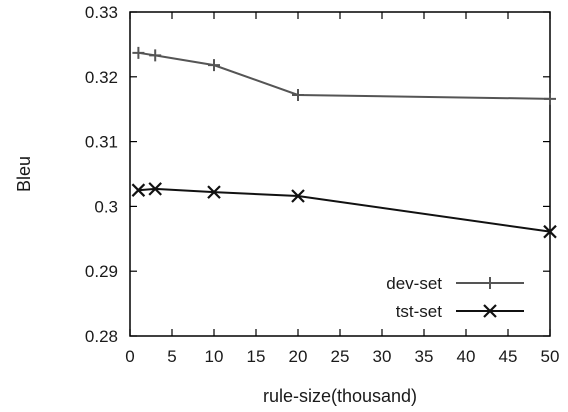  What do you see at coordinates (298, 356) in the screenshot?
I see `x-tick-label: 20` at bounding box center [298, 356].